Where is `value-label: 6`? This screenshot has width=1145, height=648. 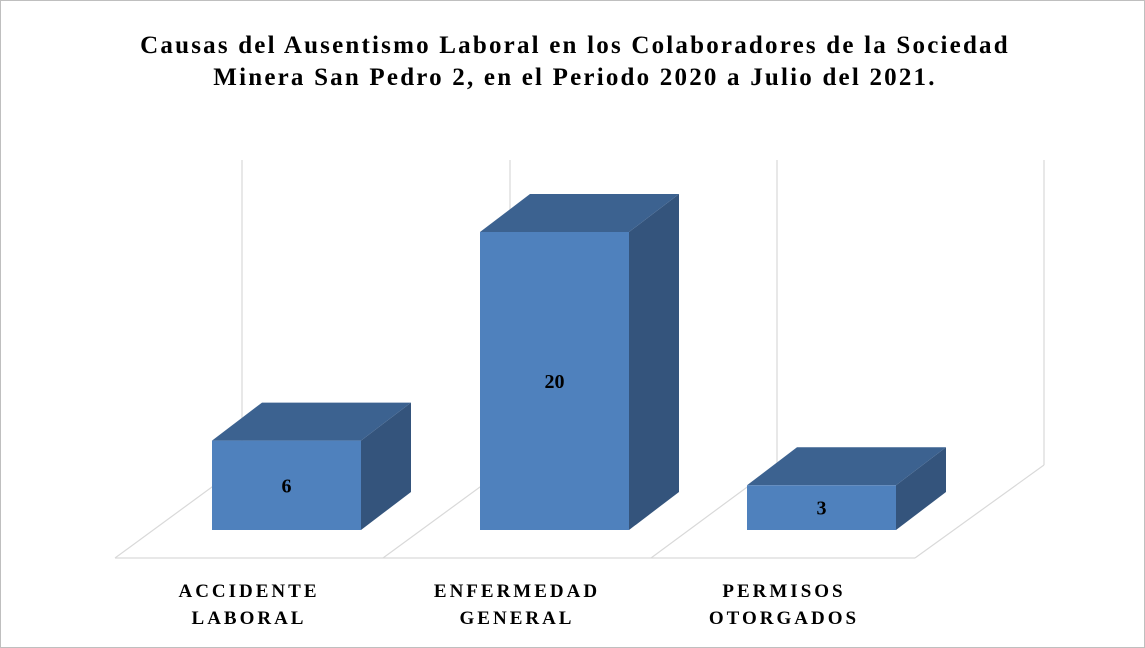
value-label: 6 is located at coordinates (287, 486).